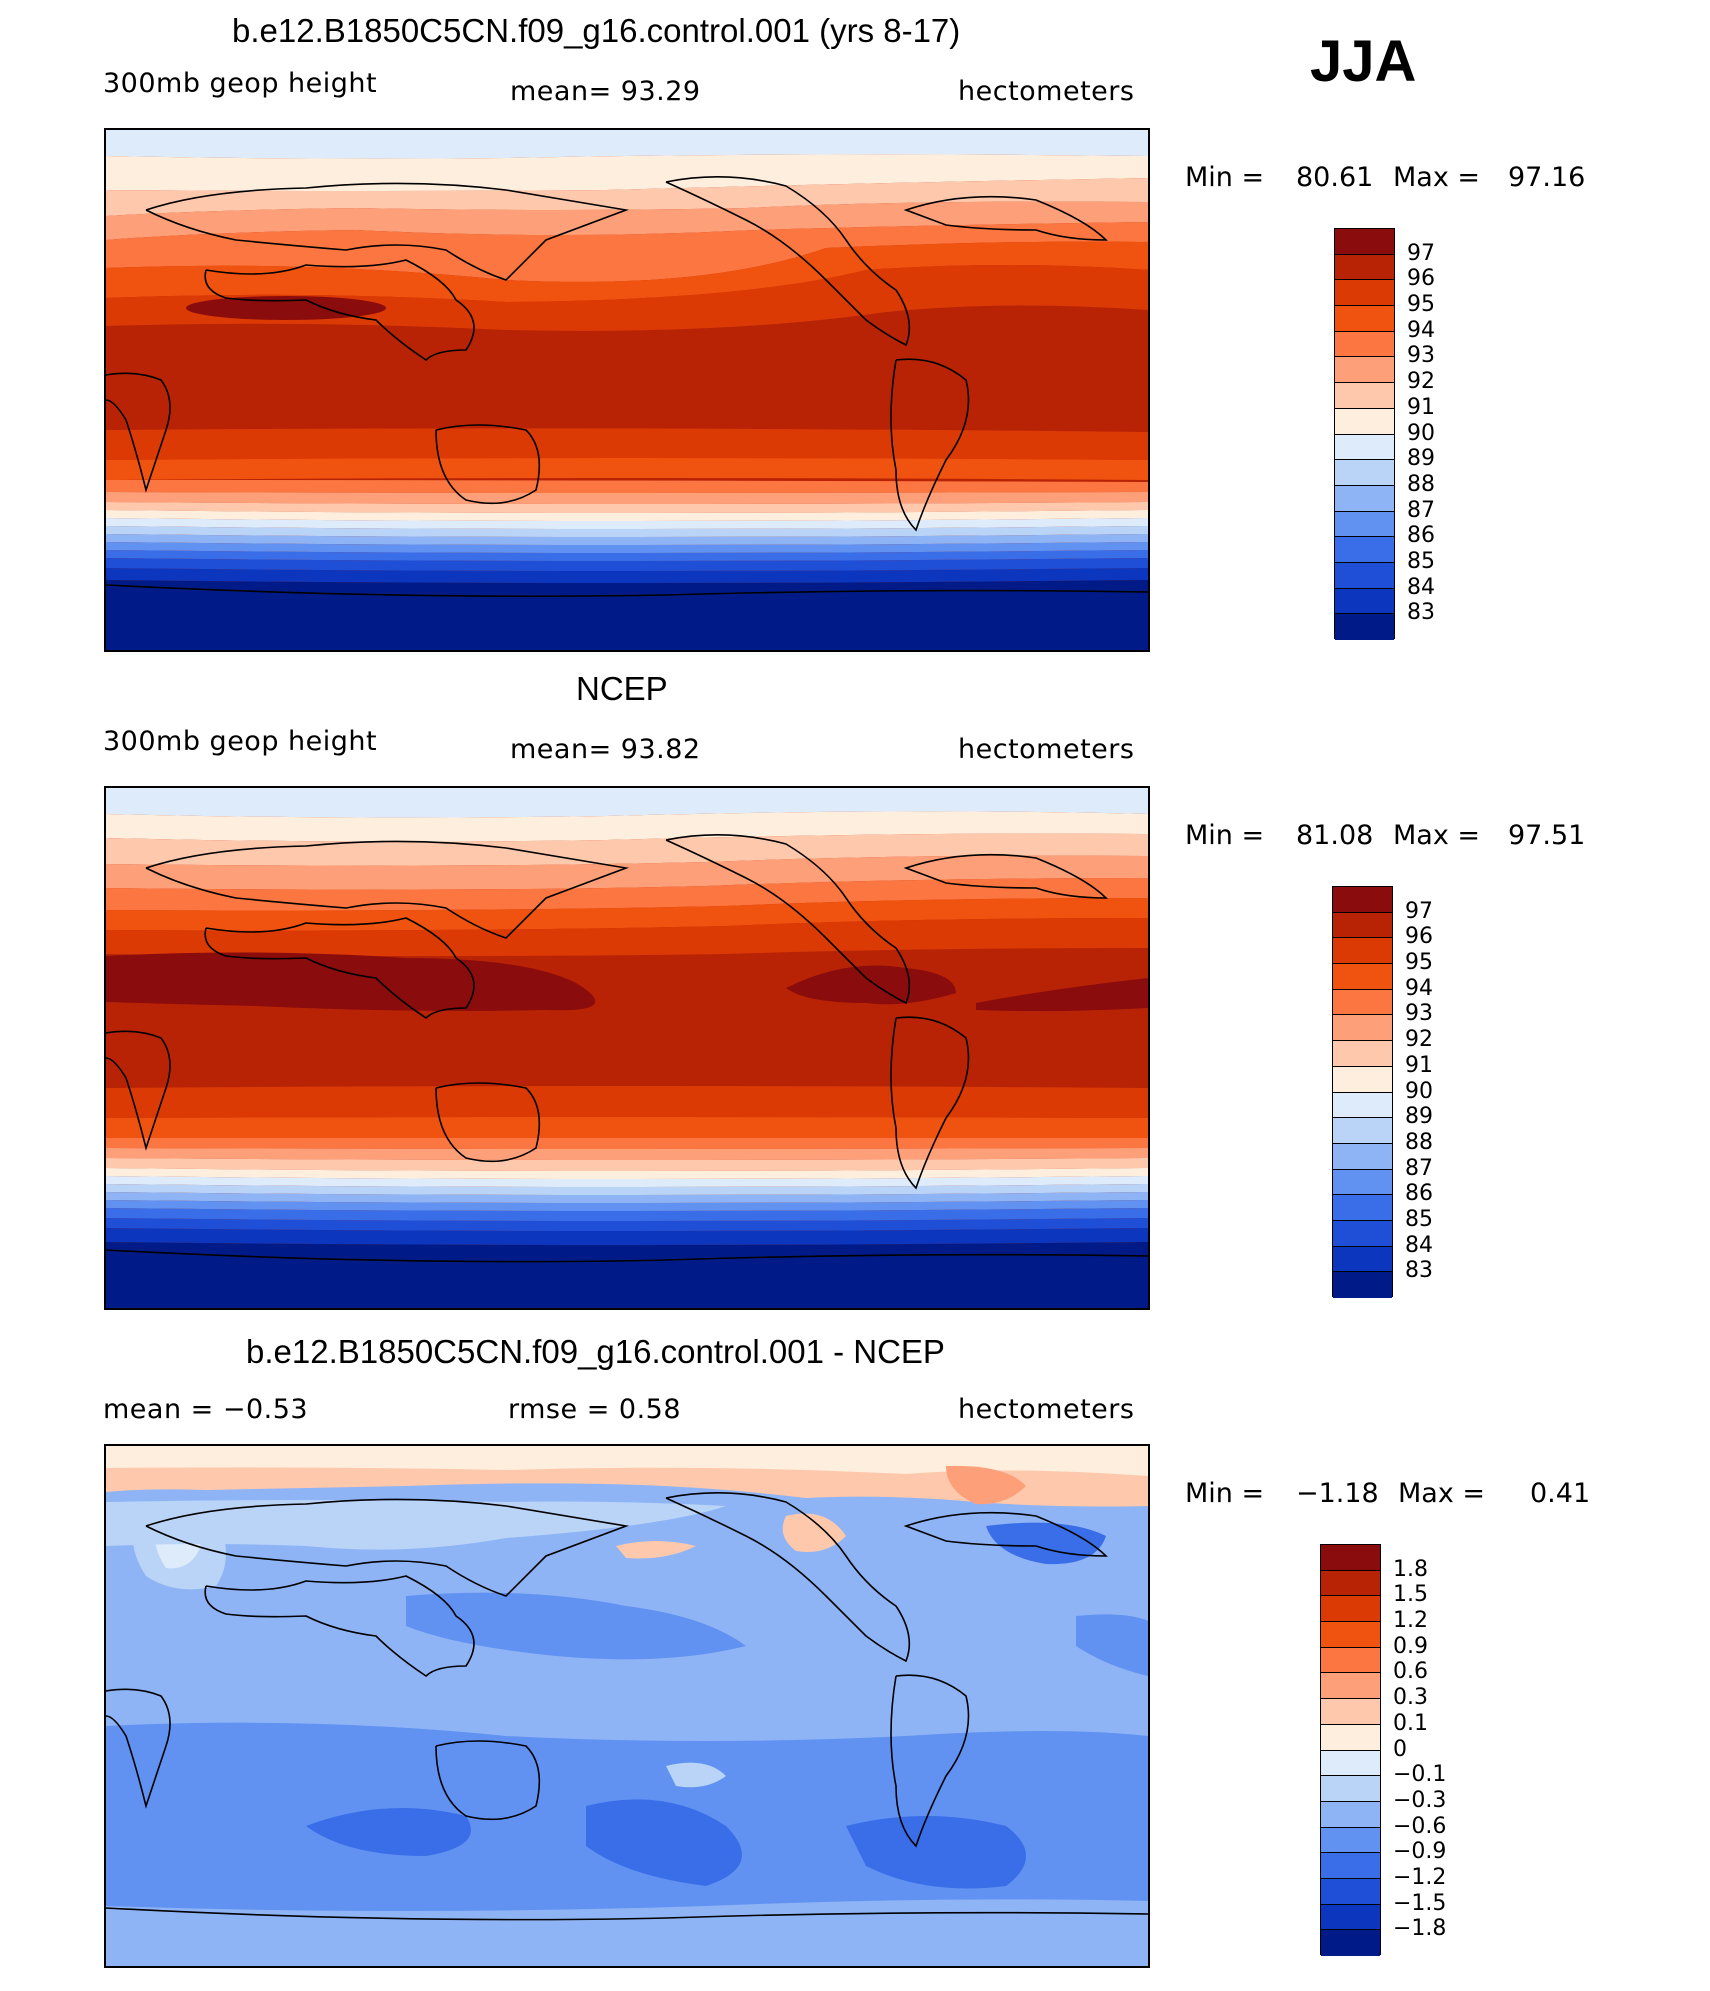 The width and height of the screenshot is (1710, 1991). Describe the element at coordinates (1225, 177) in the screenshot. I see `panel-1-min-label: Min =` at that location.